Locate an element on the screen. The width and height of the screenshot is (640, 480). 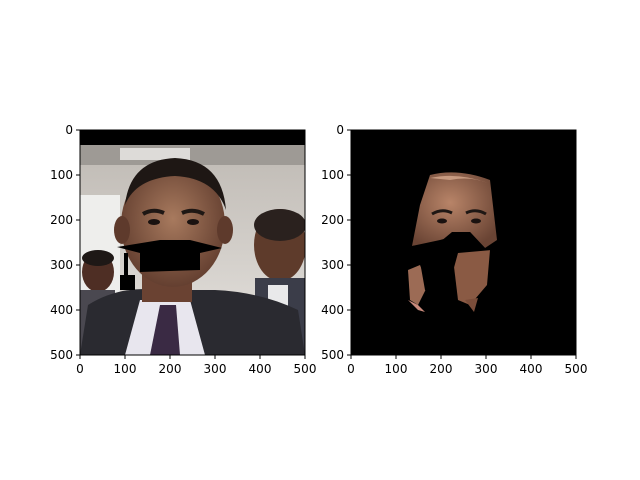
y-tick-label-original-photo-2: 200 is located at coordinates (61, 220).